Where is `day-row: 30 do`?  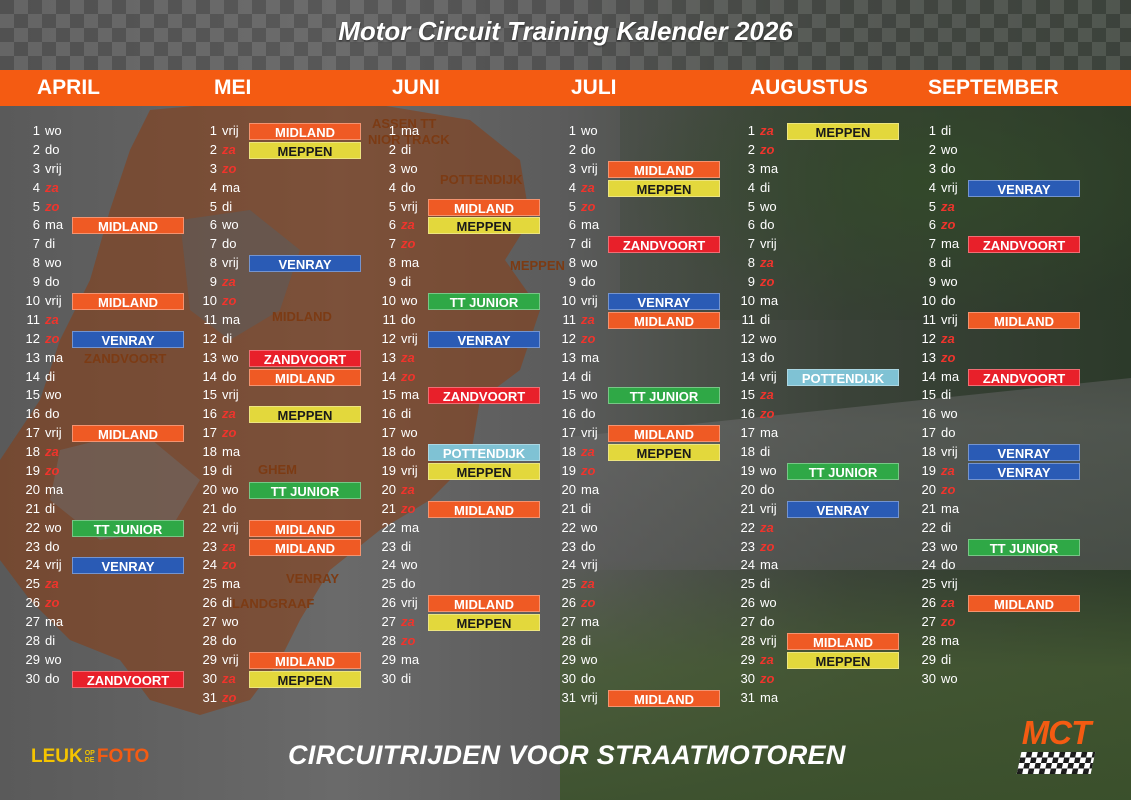 day-row: 30 do is located at coordinates (646, 679).